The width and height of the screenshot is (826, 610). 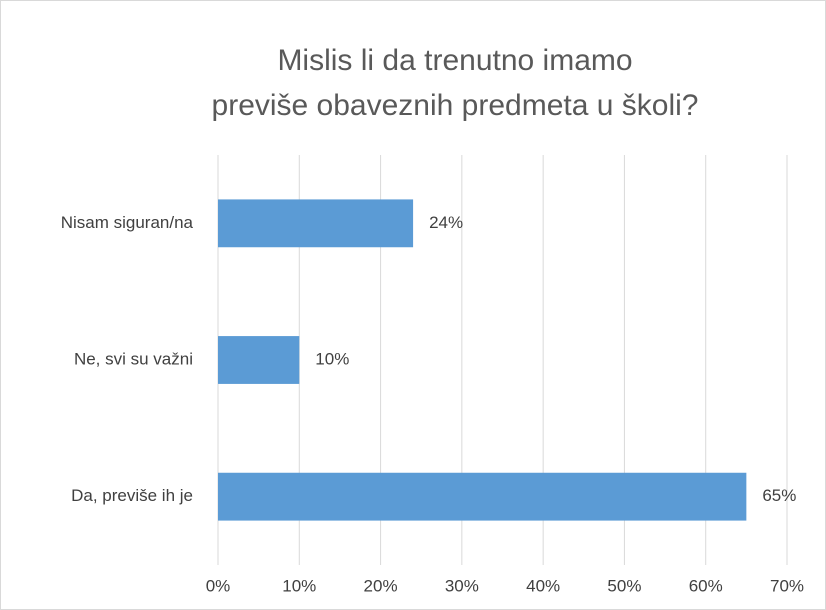 What do you see at coordinates (446, 222) in the screenshot?
I see `data-label: 24%` at bounding box center [446, 222].